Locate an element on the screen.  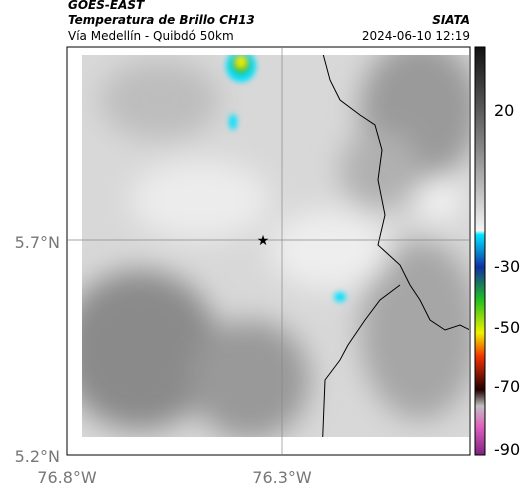
route: Vía Medellín - Quibdó 50km is located at coordinates (151, 36).